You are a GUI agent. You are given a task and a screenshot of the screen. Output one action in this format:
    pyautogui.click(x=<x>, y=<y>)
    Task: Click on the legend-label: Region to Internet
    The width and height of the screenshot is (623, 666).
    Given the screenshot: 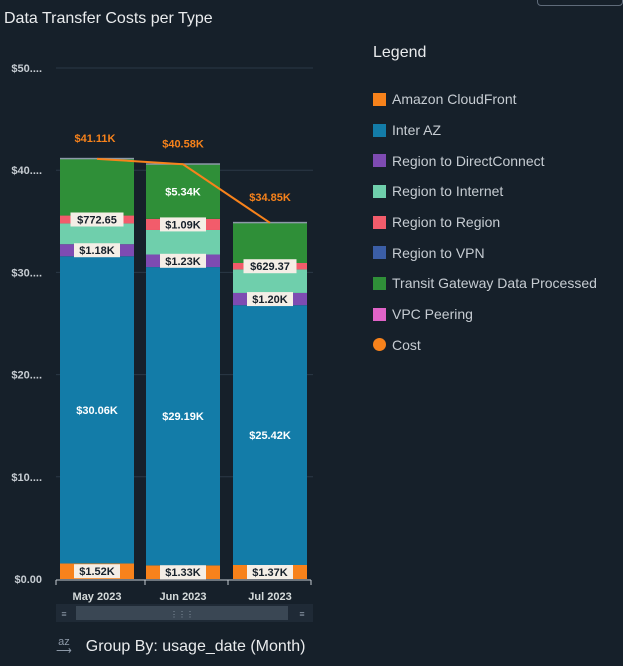 What is the action you would take?
    pyautogui.click(x=448, y=191)
    